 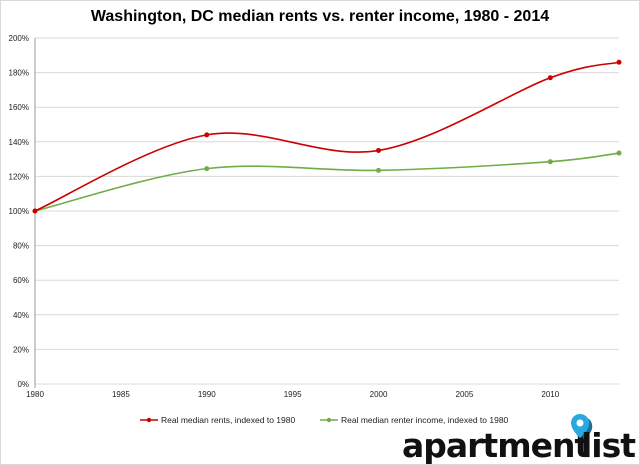 What do you see at coordinates (19, 73) in the screenshot?
I see `y-tick-label: 180%` at bounding box center [19, 73].